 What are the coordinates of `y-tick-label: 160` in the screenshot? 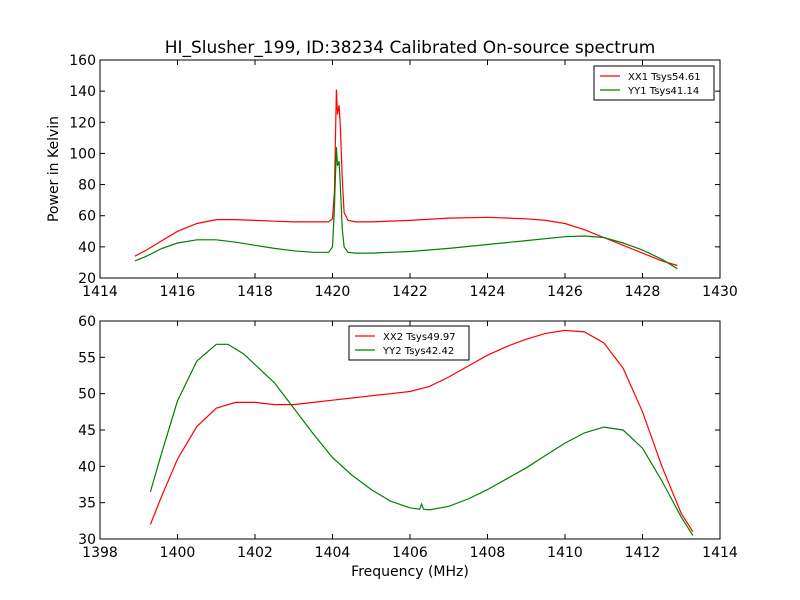 It's located at (82, 61).